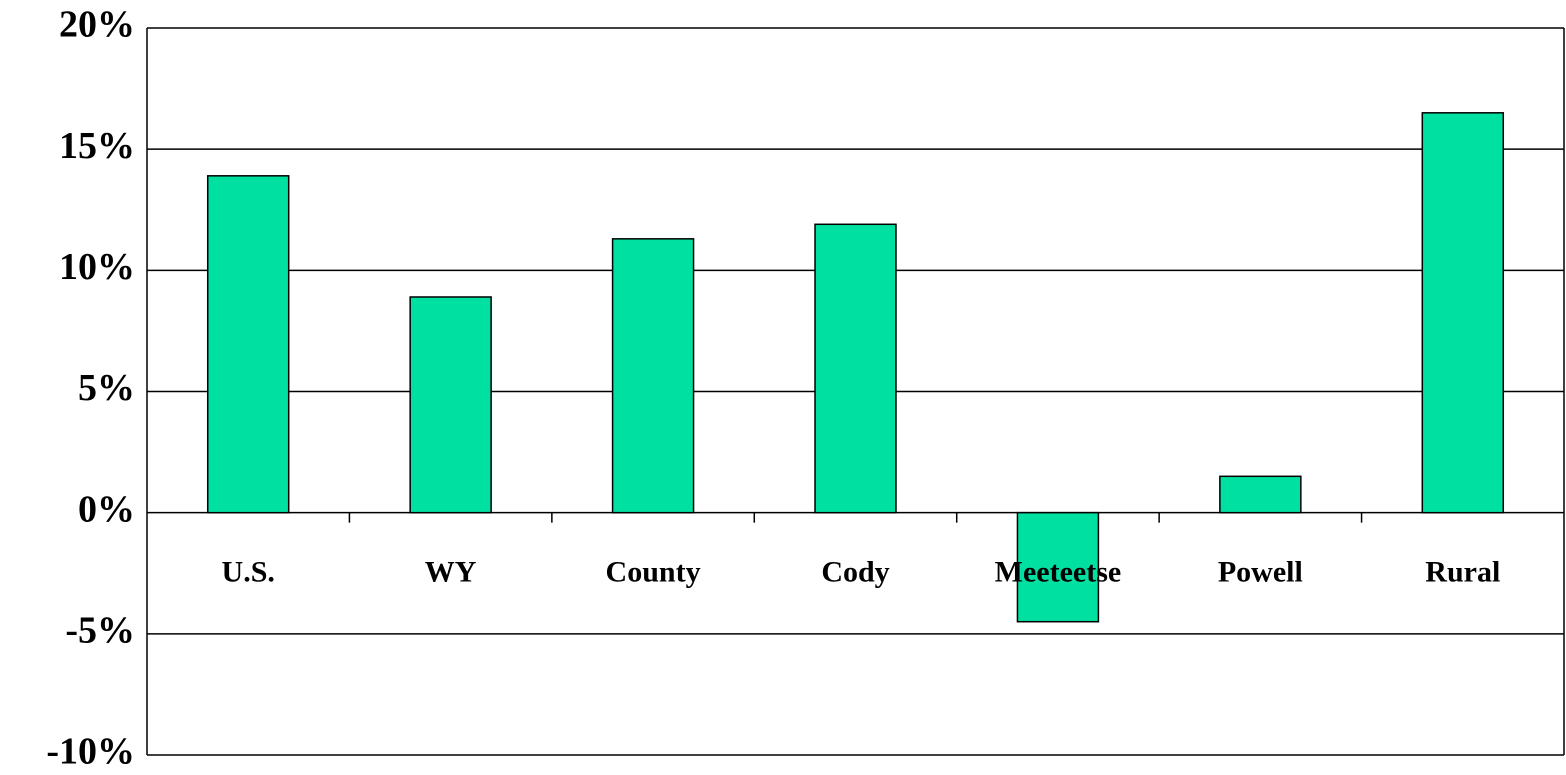  What do you see at coordinates (248, 572) in the screenshot?
I see `x-tick-label: U.S.` at bounding box center [248, 572].